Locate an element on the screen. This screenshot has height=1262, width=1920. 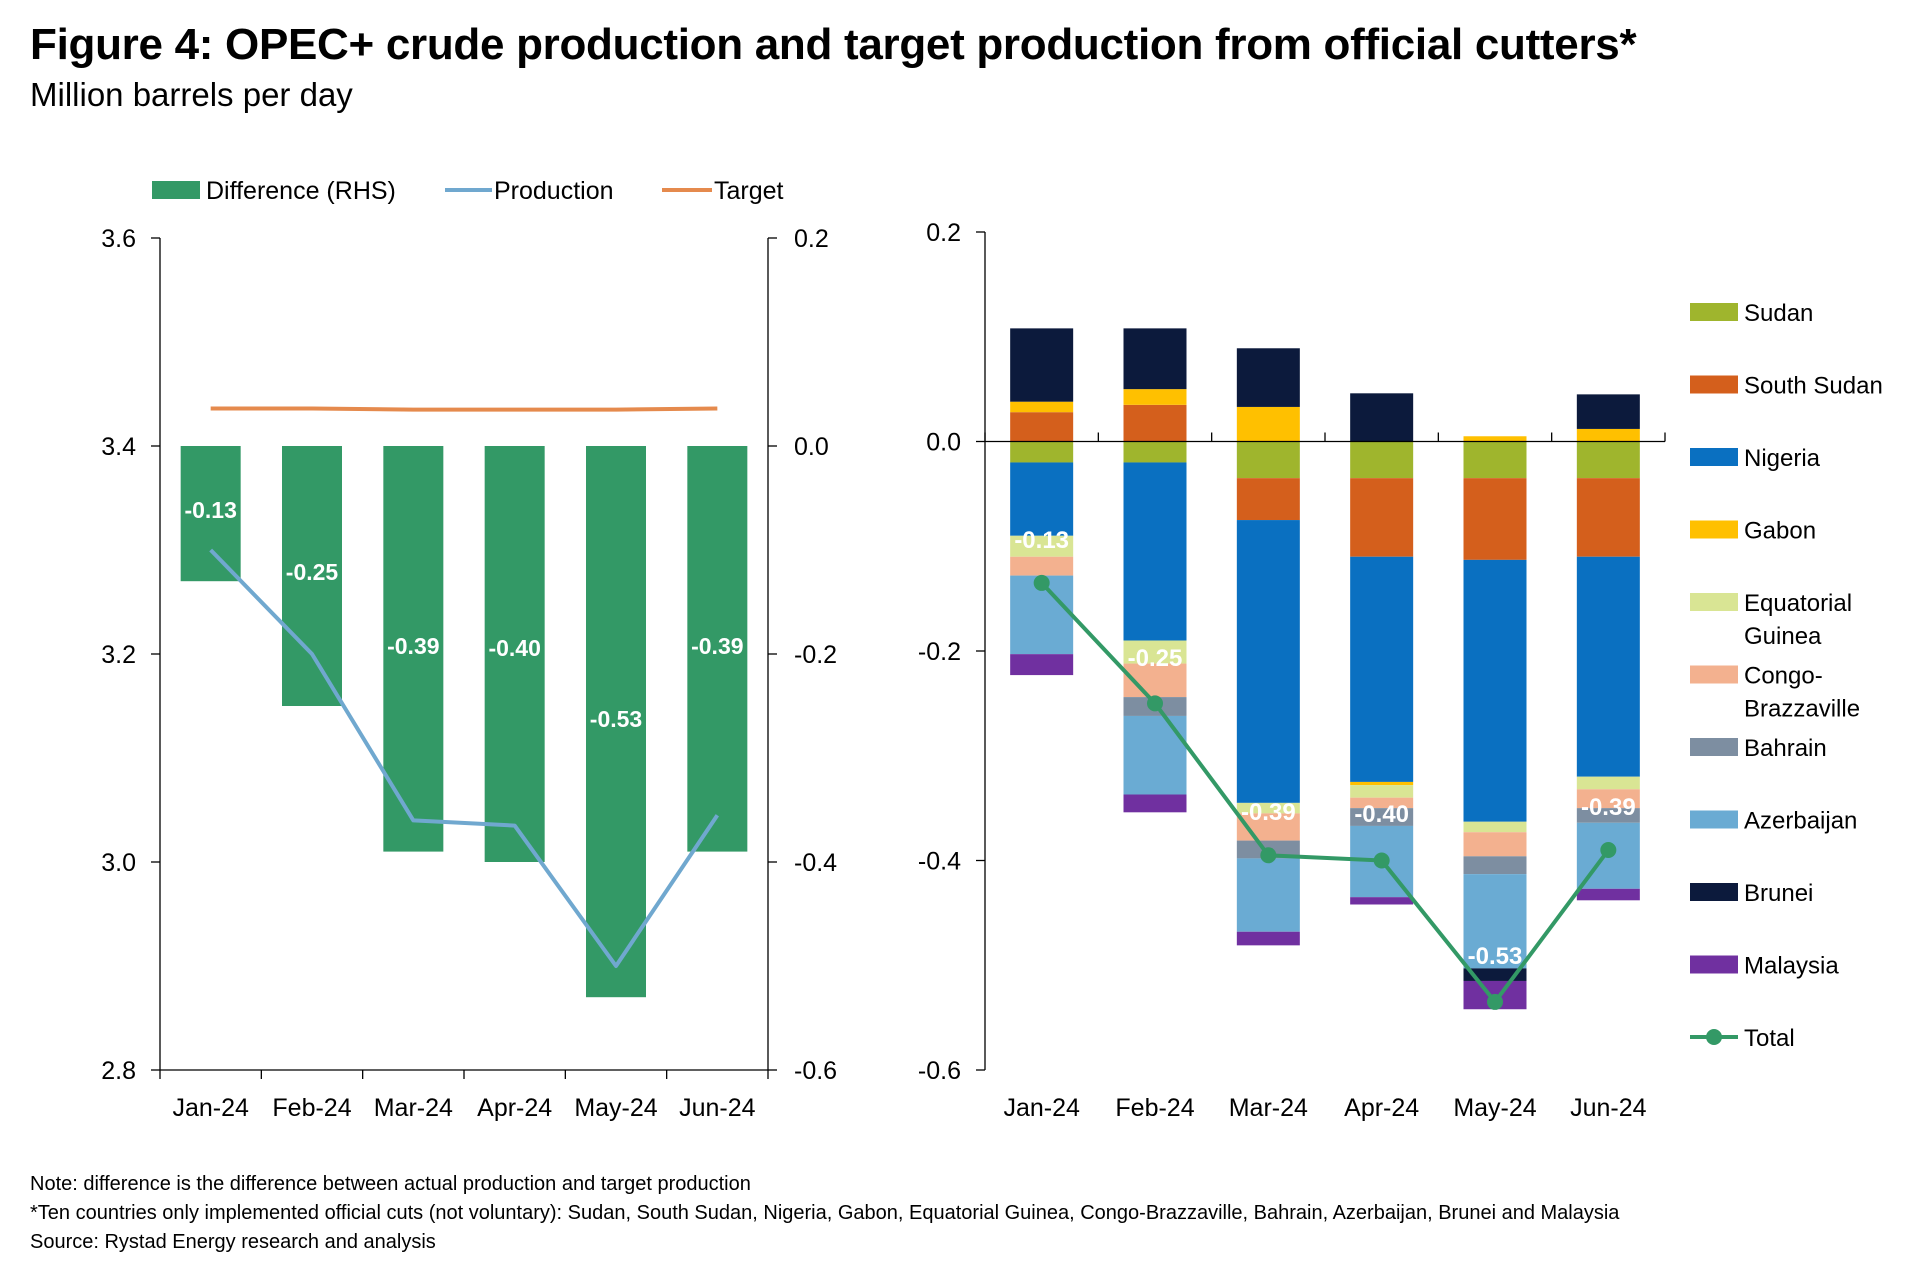
x-tick-label: Feb-24 is located at coordinates (1154, 1108).